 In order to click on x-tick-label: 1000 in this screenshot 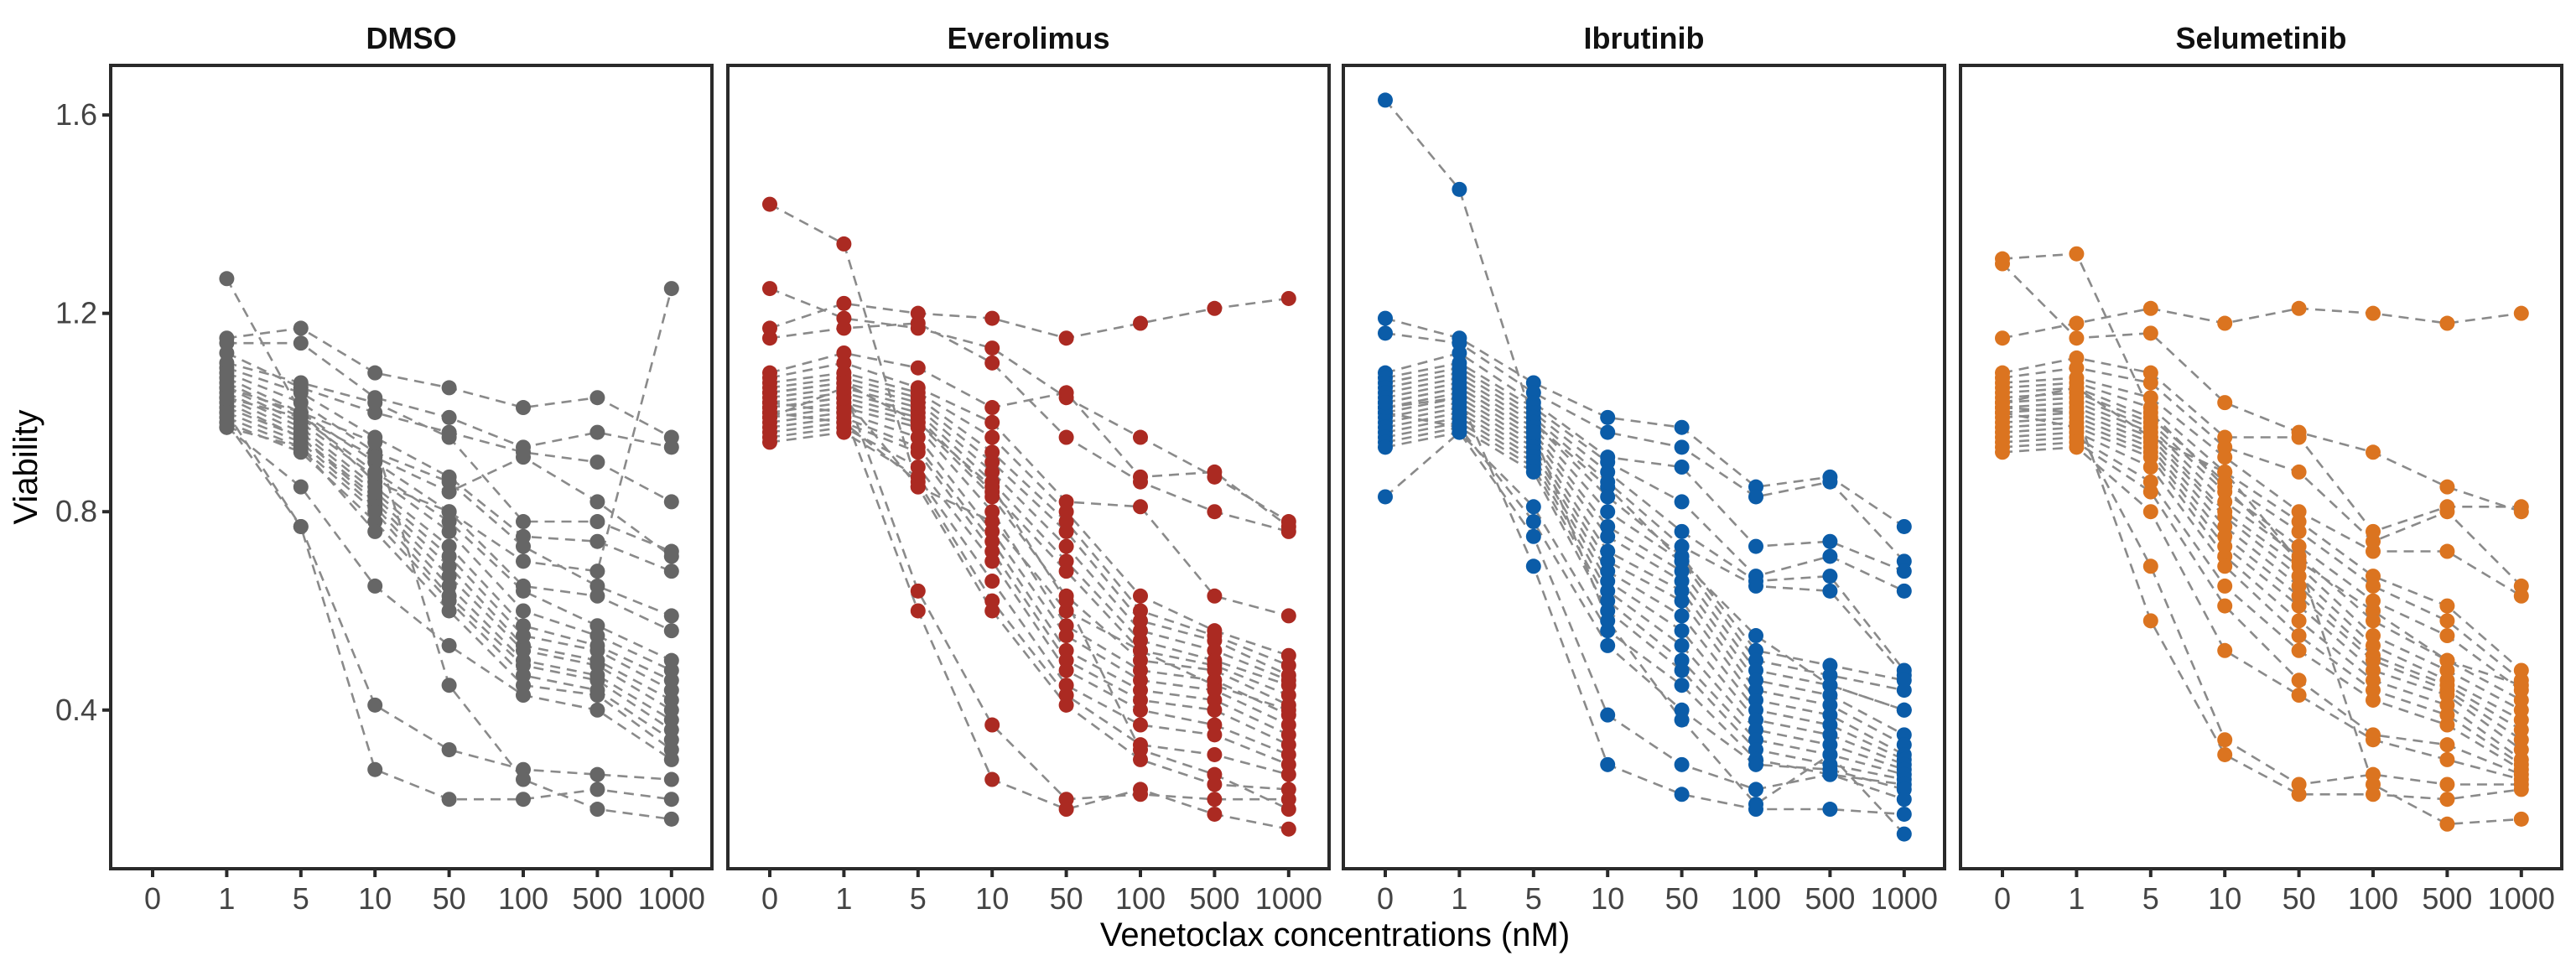, I will do `click(671, 898)`.